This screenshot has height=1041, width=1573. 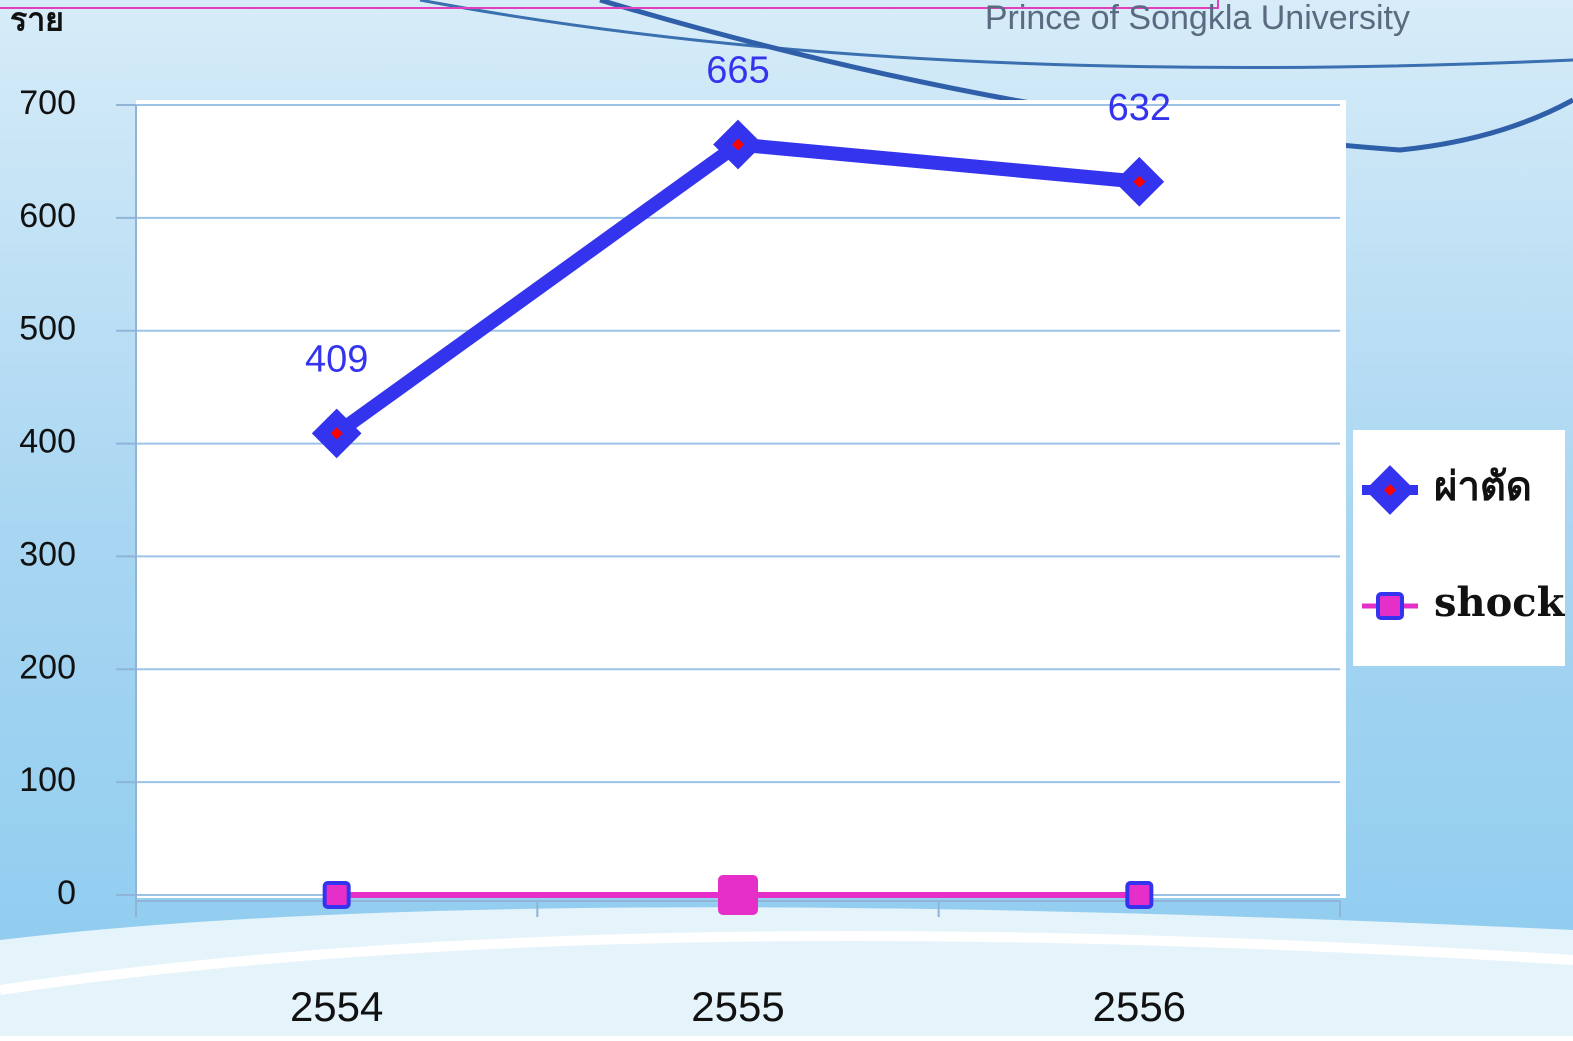 I want to click on y-tick-label: 700, so click(x=47, y=103).